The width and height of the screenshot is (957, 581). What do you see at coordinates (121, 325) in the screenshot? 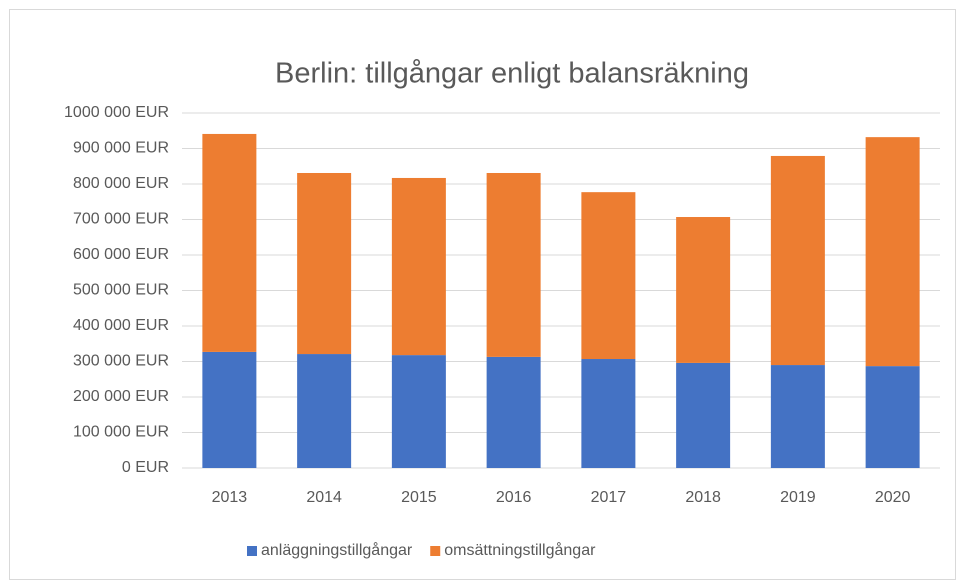
I see `y-tick-label: 400 000 EUR` at bounding box center [121, 325].